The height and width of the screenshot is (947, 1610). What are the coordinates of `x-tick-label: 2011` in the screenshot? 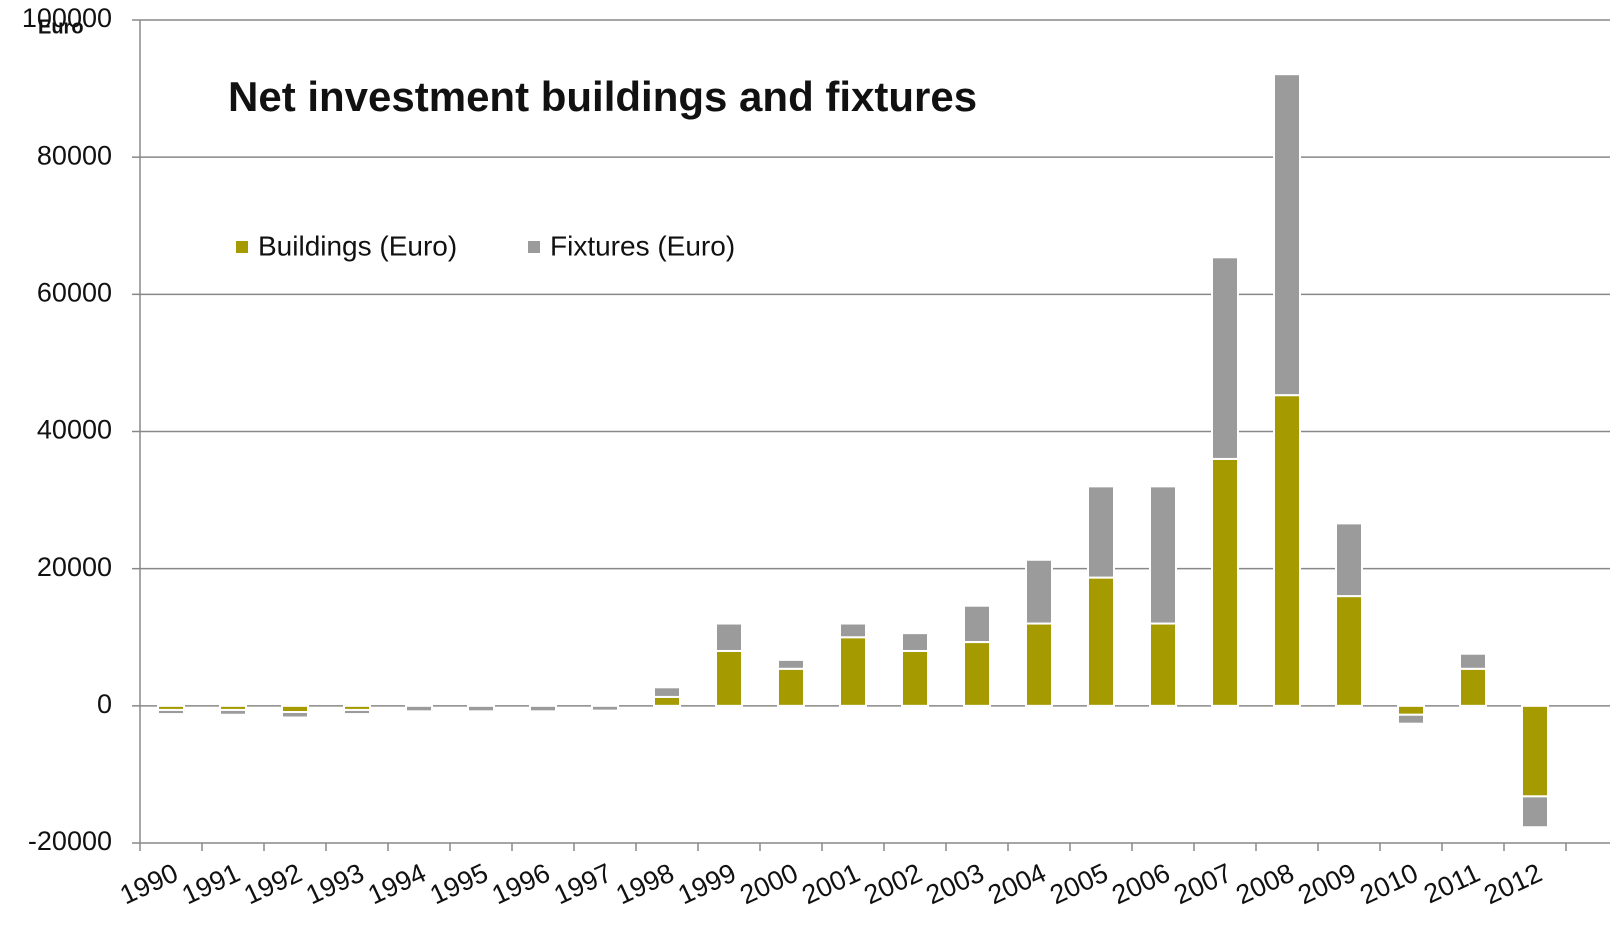 It's located at (1451, 884).